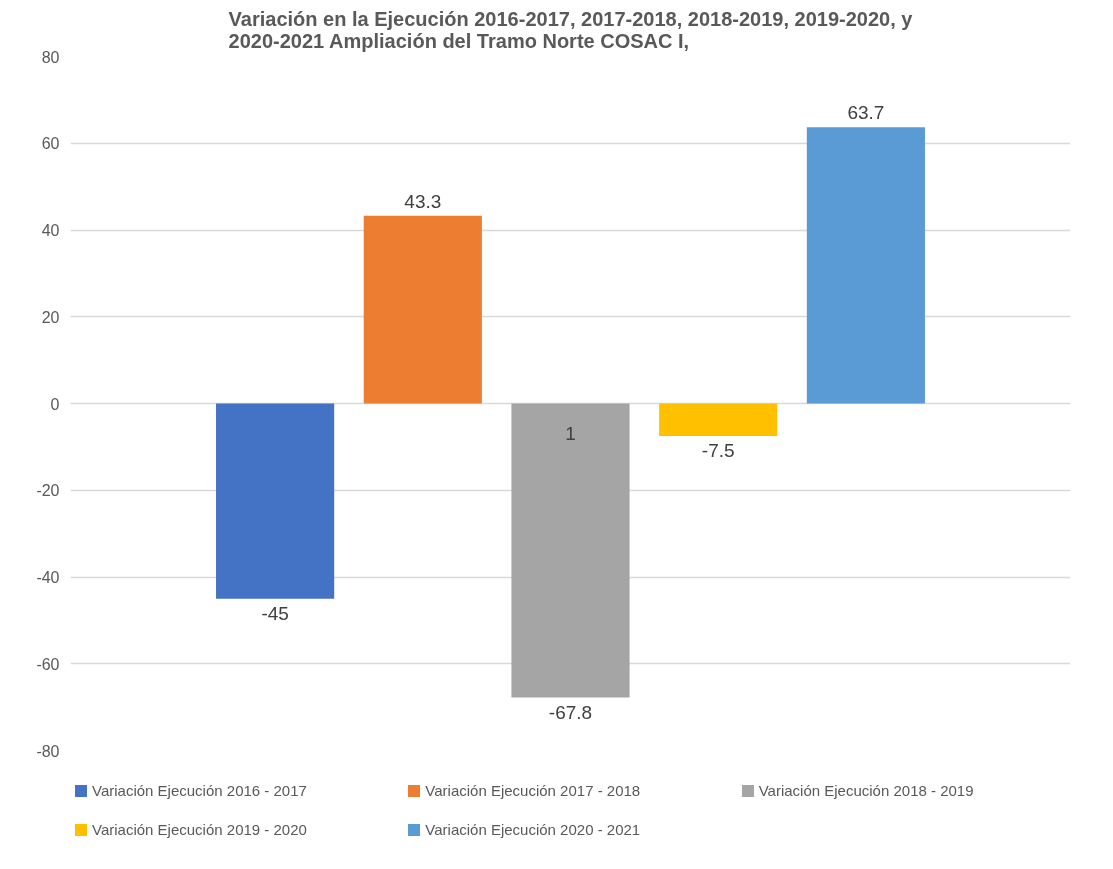  Describe the element at coordinates (718, 451) in the screenshot. I see `data-label: -7.5` at that location.